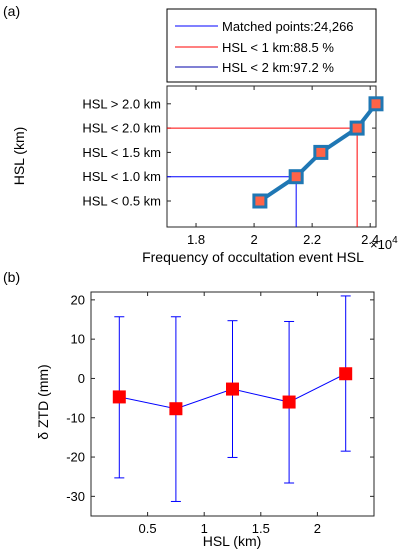 This screenshot has height=550, width=407. Describe the element at coordinates (253, 257) in the screenshot. I see `x-axis-label-a: Frequency of occultation event HSL` at that location.